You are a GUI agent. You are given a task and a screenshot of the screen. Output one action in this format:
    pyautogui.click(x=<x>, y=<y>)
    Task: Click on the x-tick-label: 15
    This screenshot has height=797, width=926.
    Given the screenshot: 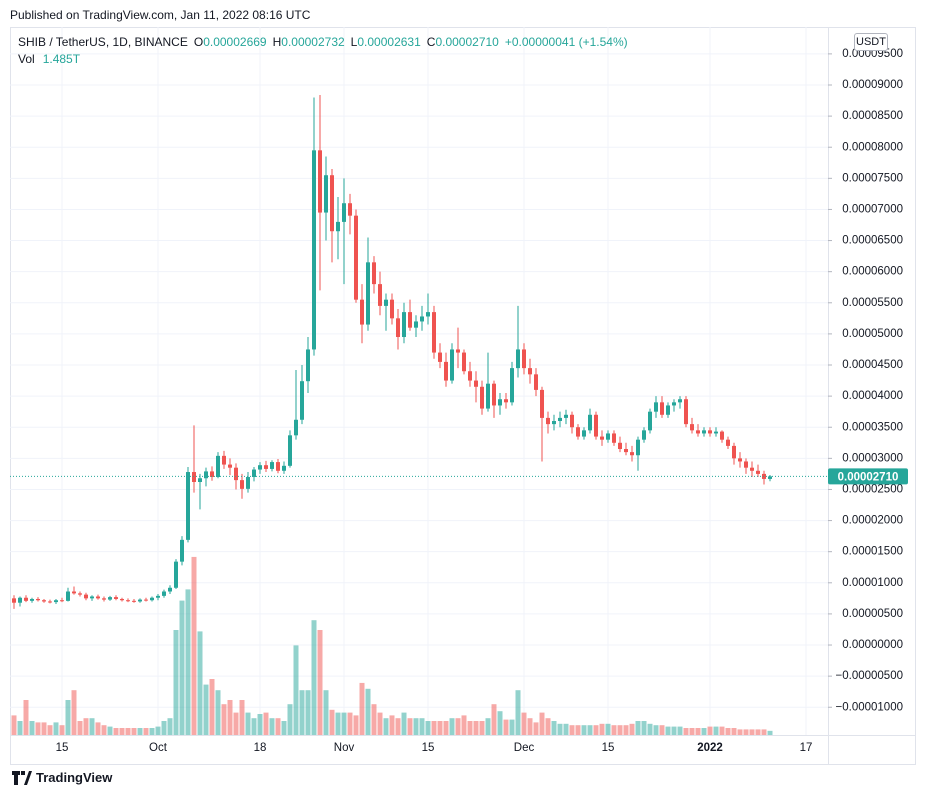 What is the action you would take?
    pyautogui.click(x=608, y=748)
    